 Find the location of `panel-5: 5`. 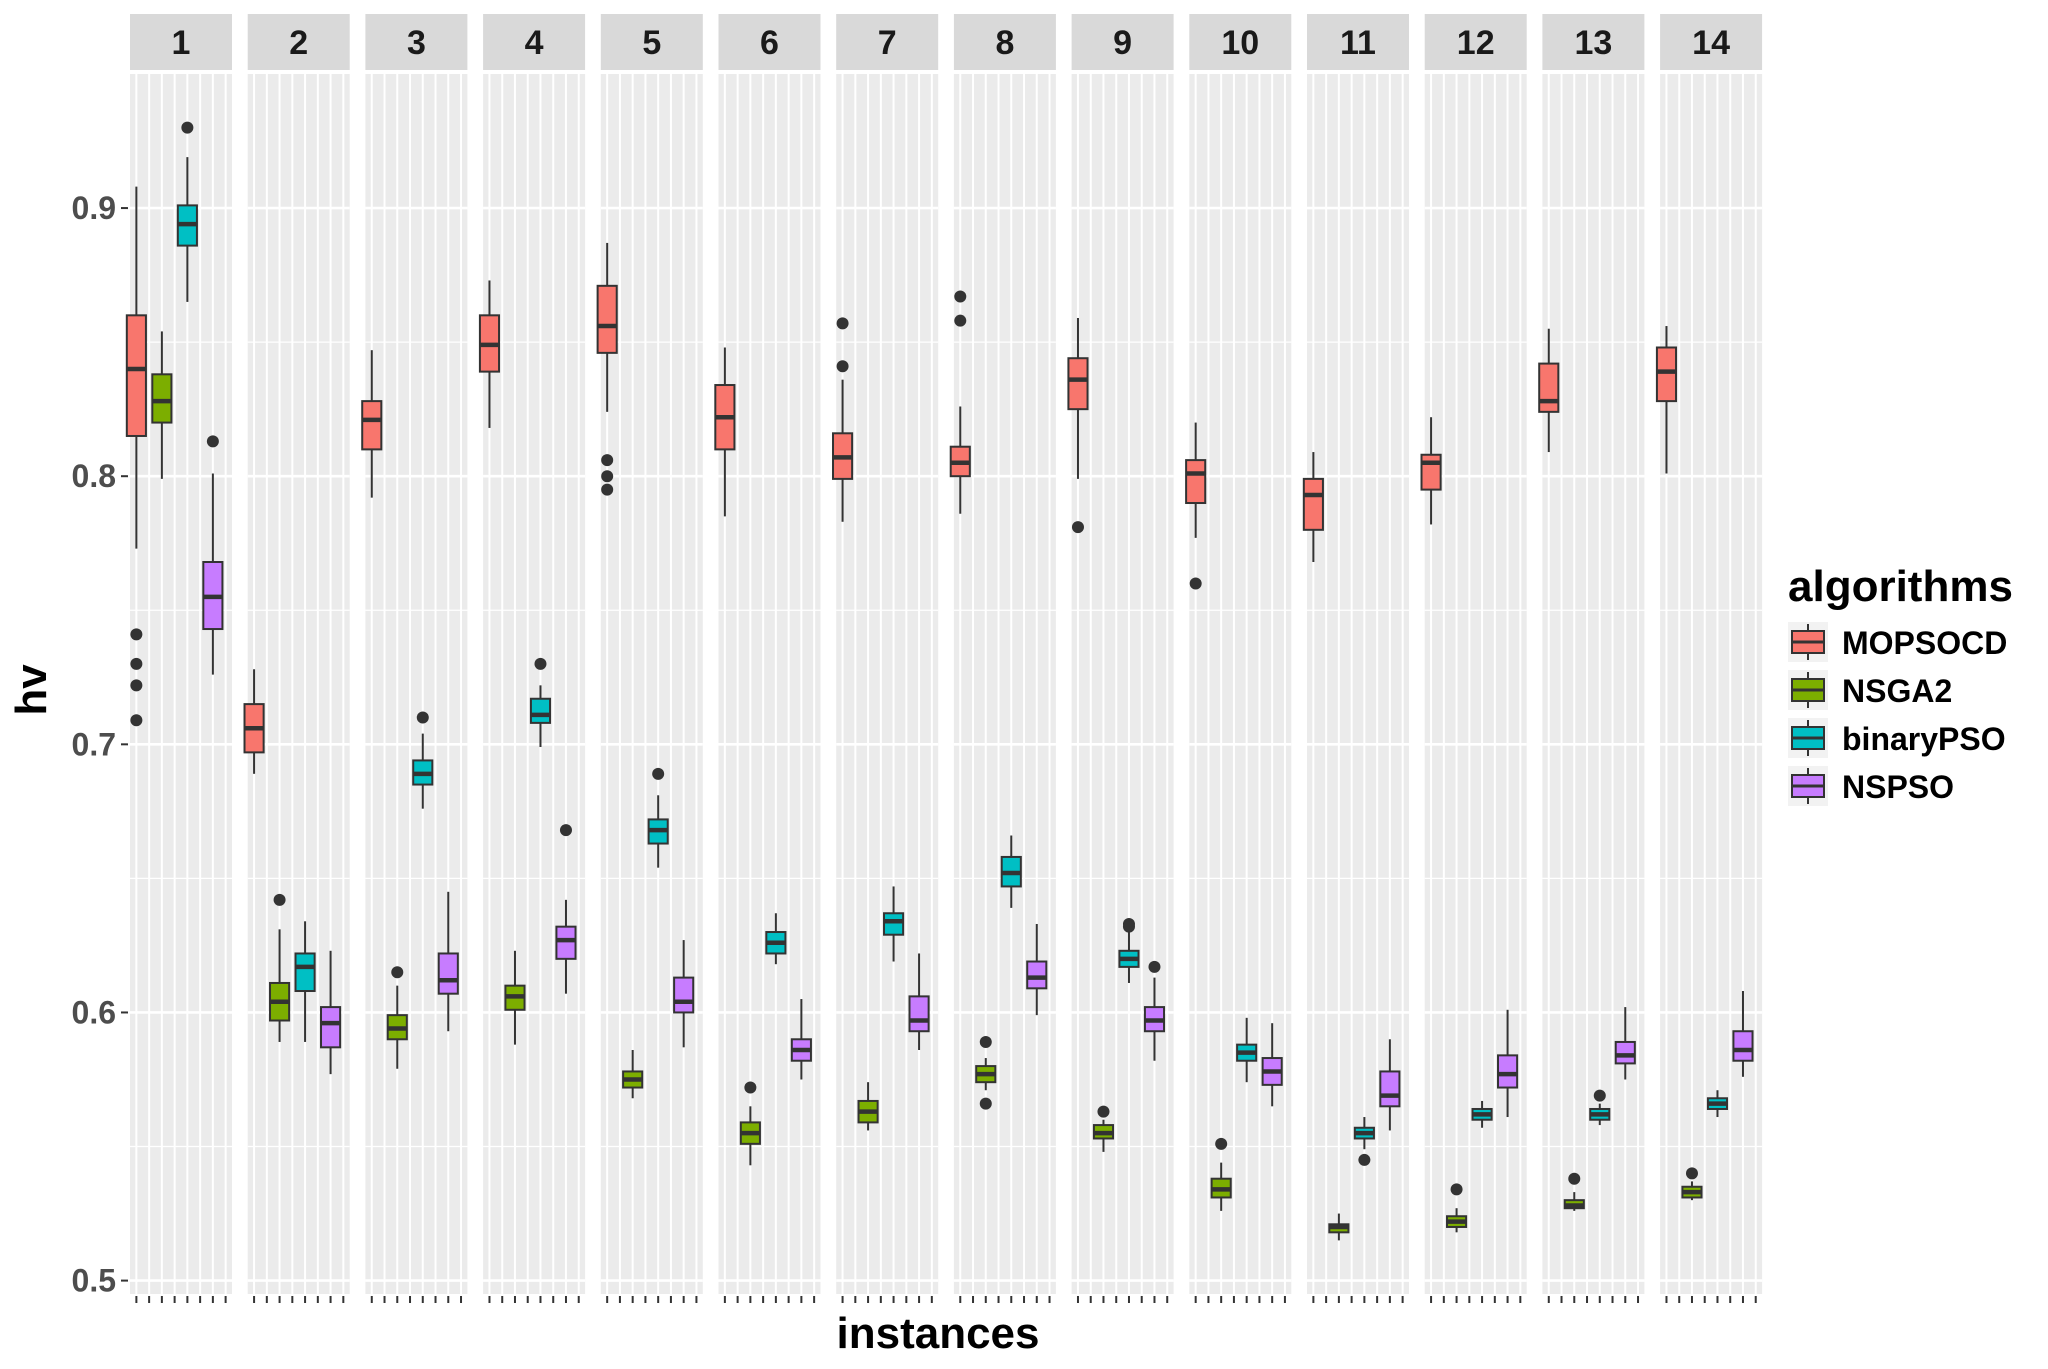

panel-5: 5 is located at coordinates (649, 658).